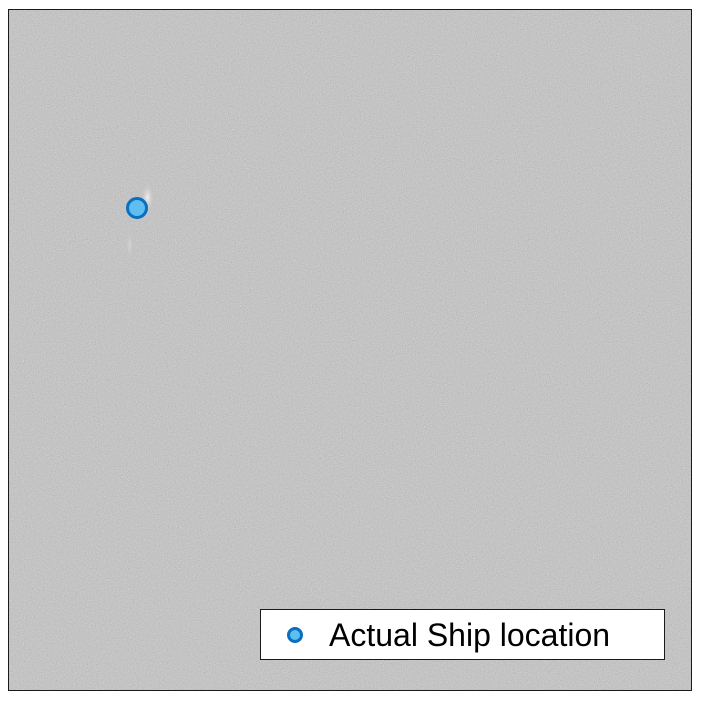  I want to click on legend-marker-icon, so click(295, 634).